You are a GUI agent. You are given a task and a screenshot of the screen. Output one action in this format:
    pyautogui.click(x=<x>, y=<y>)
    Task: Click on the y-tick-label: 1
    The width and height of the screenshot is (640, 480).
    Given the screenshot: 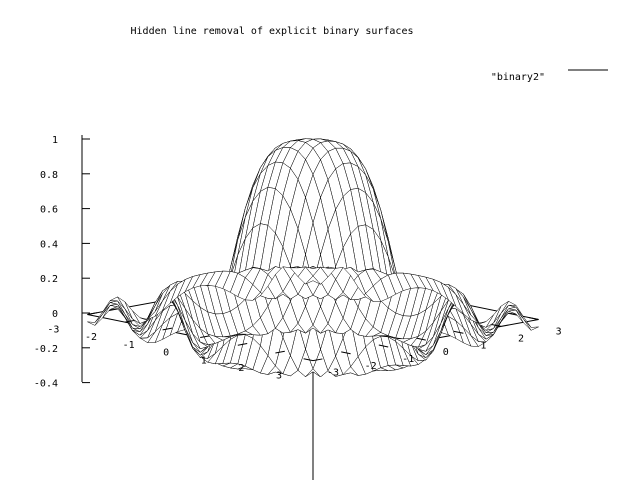 What is the action you would take?
    pyautogui.click(x=483, y=345)
    